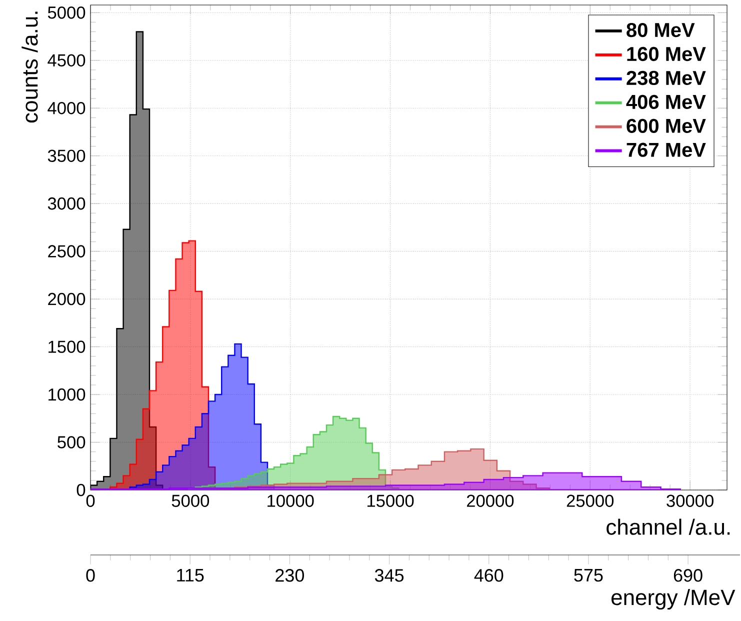  Describe the element at coordinates (690, 500) in the screenshot. I see `x-tick-label: 30000` at that location.